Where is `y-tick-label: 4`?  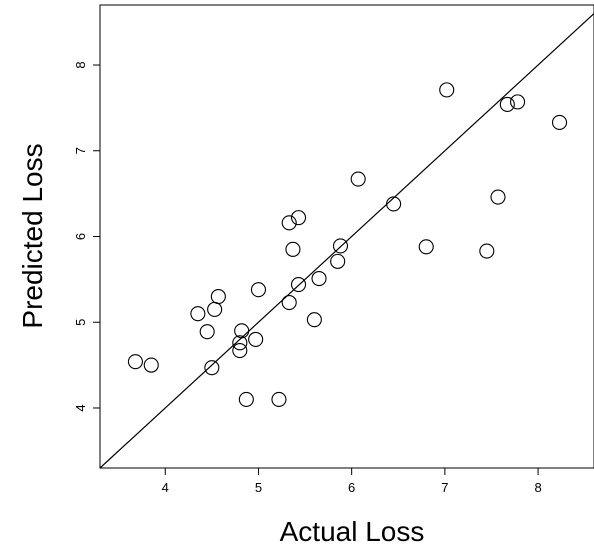
y-tick-label: 4 is located at coordinates (80, 407).